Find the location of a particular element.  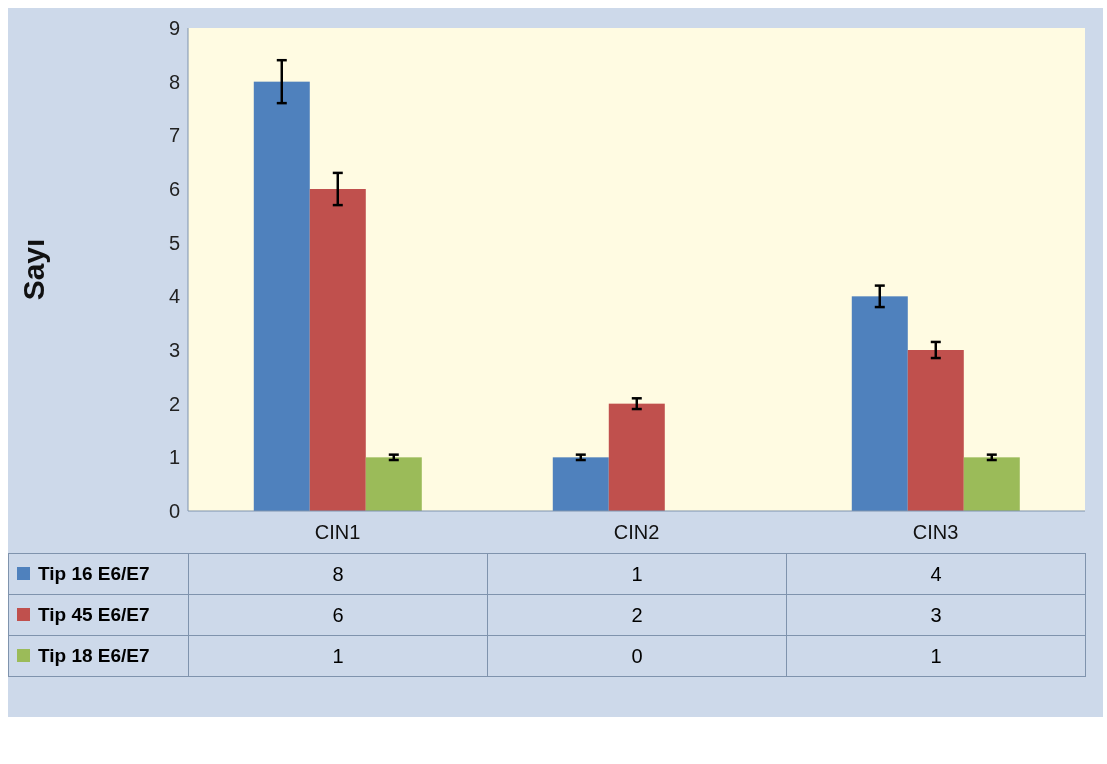

data-label: 4 is located at coordinates (936, 574).